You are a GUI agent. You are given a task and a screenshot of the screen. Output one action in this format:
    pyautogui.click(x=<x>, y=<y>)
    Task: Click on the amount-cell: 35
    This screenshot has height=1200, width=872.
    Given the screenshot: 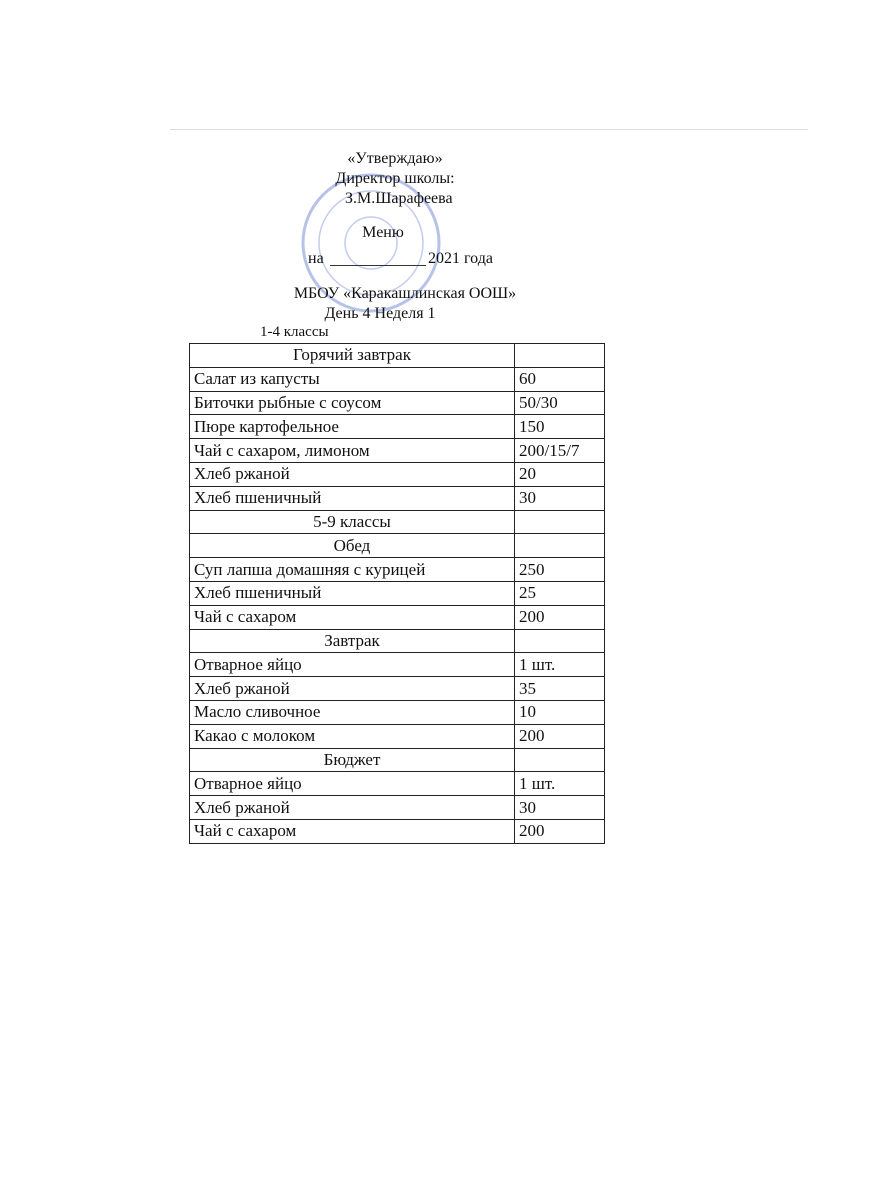 What is the action you would take?
    pyautogui.click(x=559, y=688)
    